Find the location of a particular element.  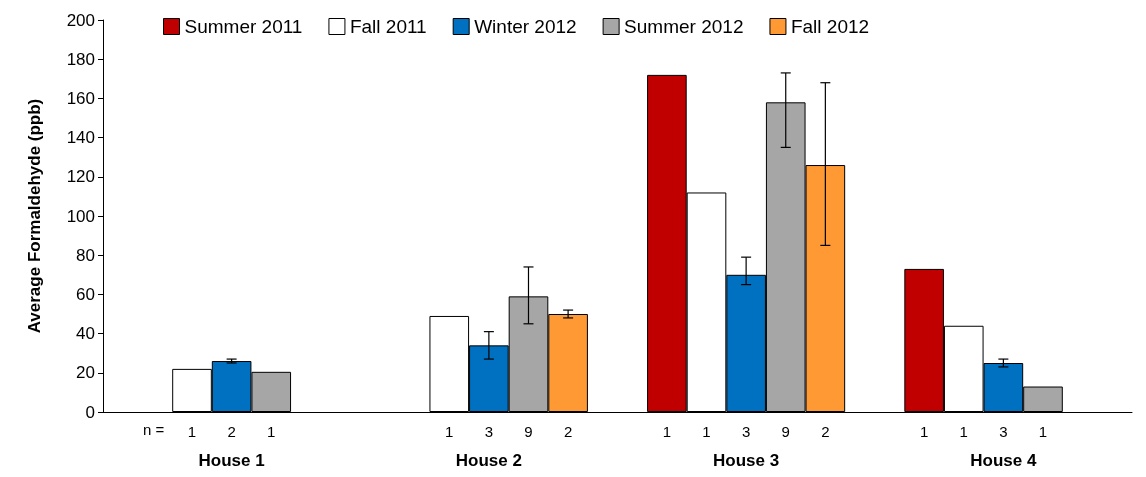

text: n = is located at coordinates (154, 429).